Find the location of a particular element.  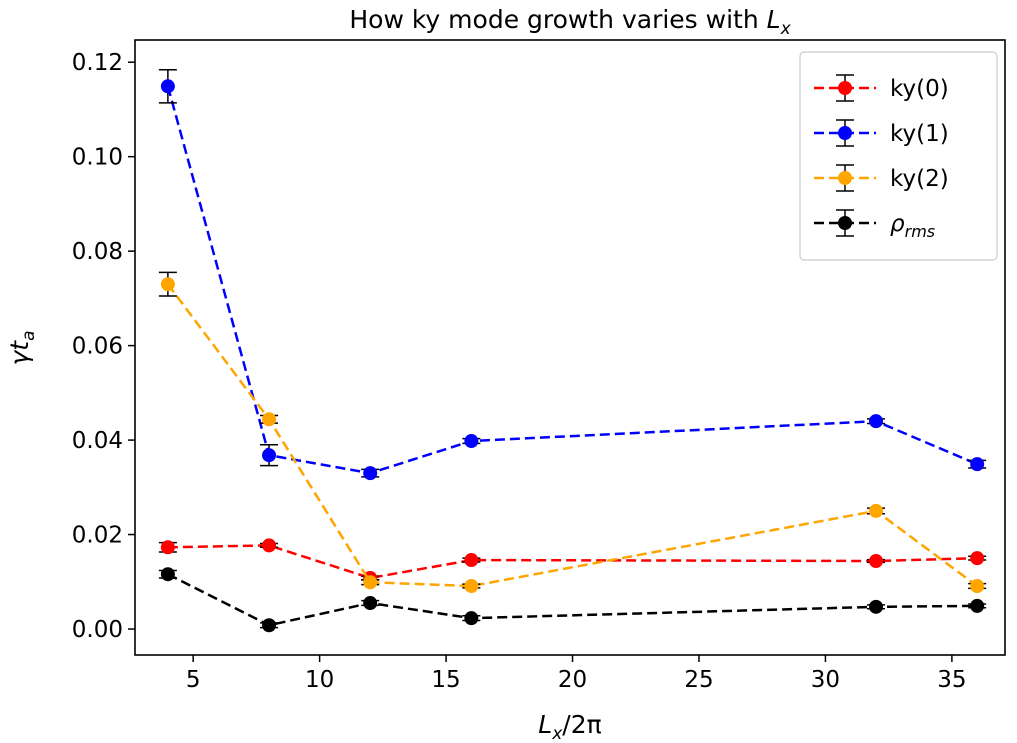

chart-title: How ky mode growth varies with Lx is located at coordinates (570, 22).